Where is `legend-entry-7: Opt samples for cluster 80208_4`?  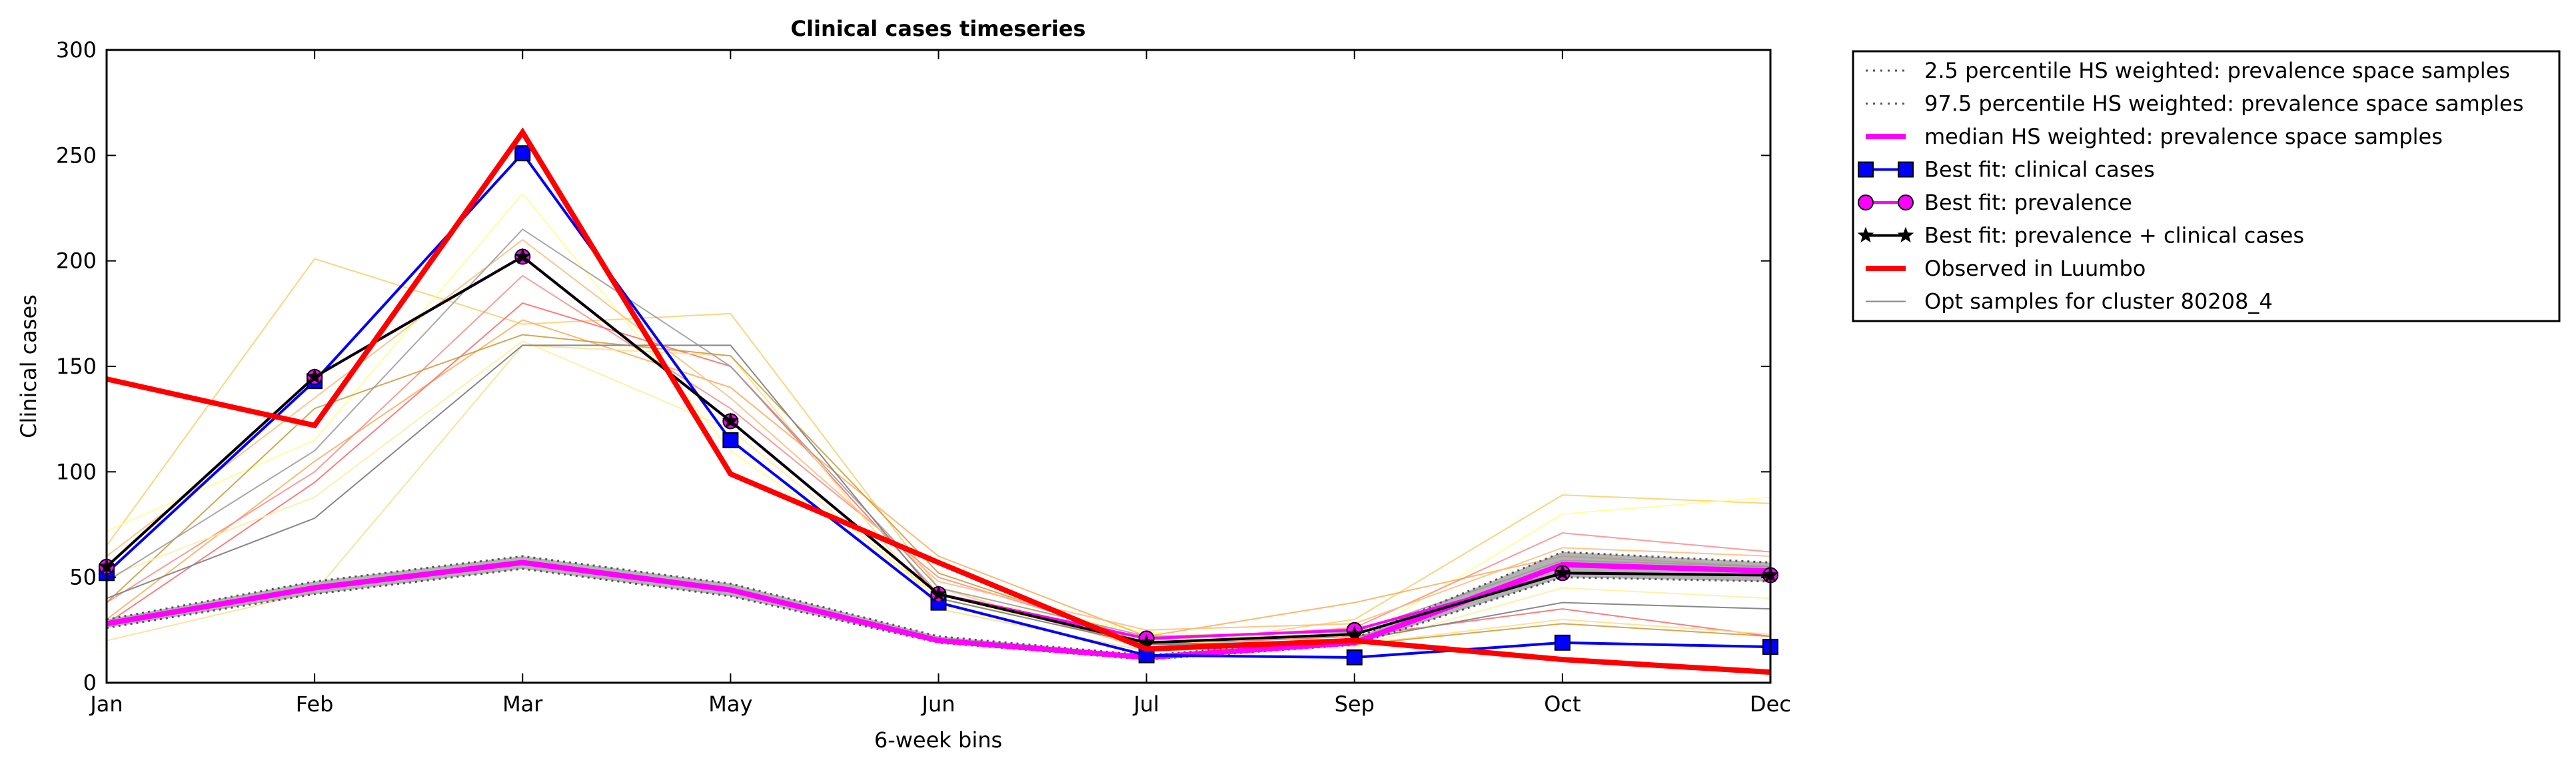 legend-entry-7: Opt samples for cluster 80208_4 is located at coordinates (2069, 301).